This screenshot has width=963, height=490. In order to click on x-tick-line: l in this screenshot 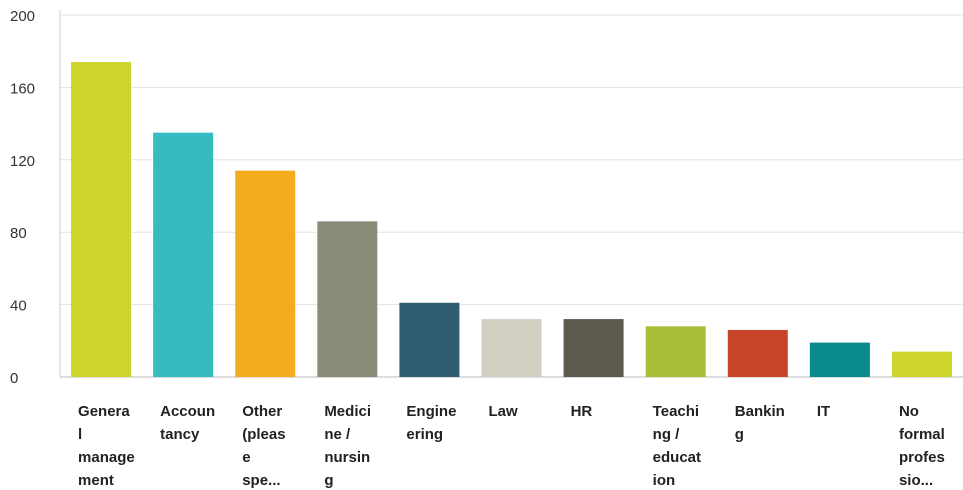, I will do `click(80, 434)`.